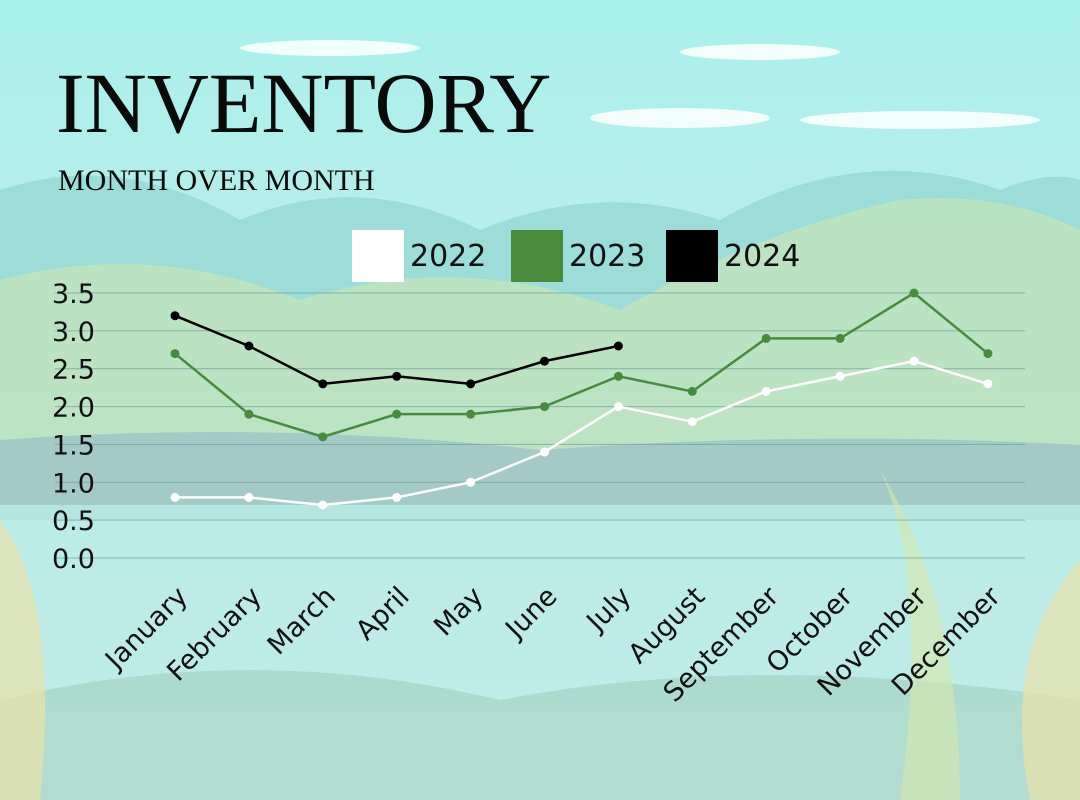  What do you see at coordinates (73, 332) in the screenshot?
I see `y-tick-label: 3.0` at bounding box center [73, 332].